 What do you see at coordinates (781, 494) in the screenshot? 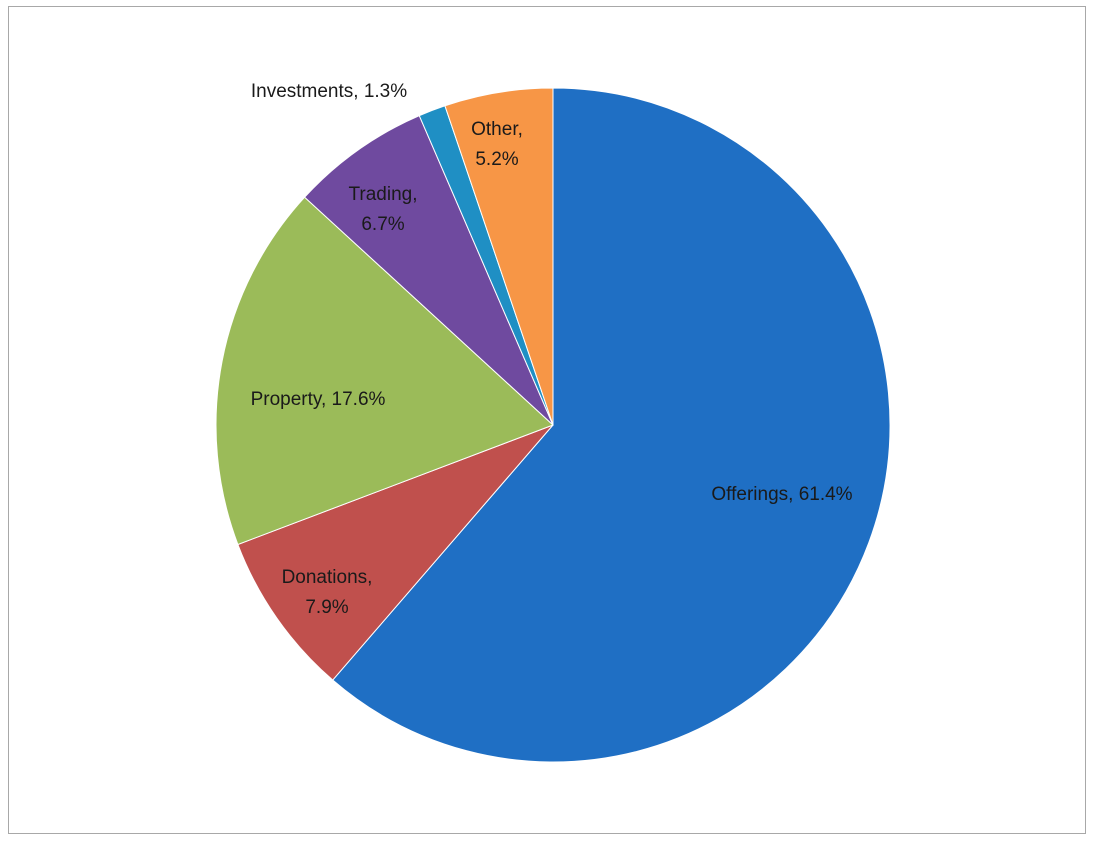
I see `label-offerings: Offerings, 61.4%` at bounding box center [781, 494].